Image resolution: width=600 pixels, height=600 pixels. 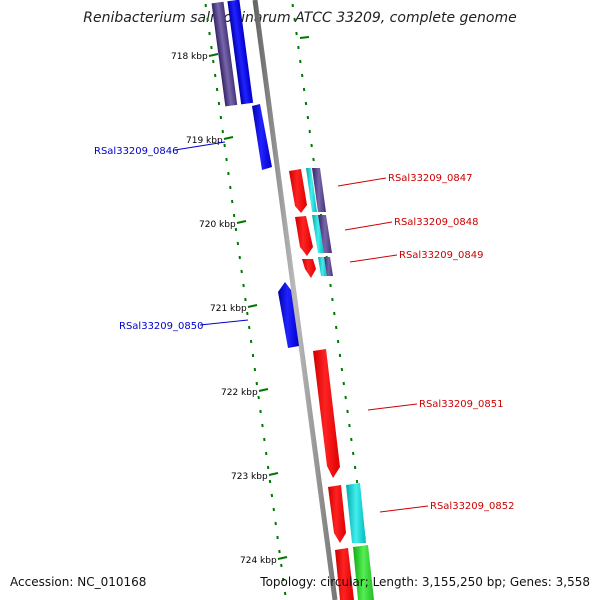 What do you see at coordinates (189, 57) in the screenshot?
I see `tick-label-718: 718 kbp` at bounding box center [189, 57].